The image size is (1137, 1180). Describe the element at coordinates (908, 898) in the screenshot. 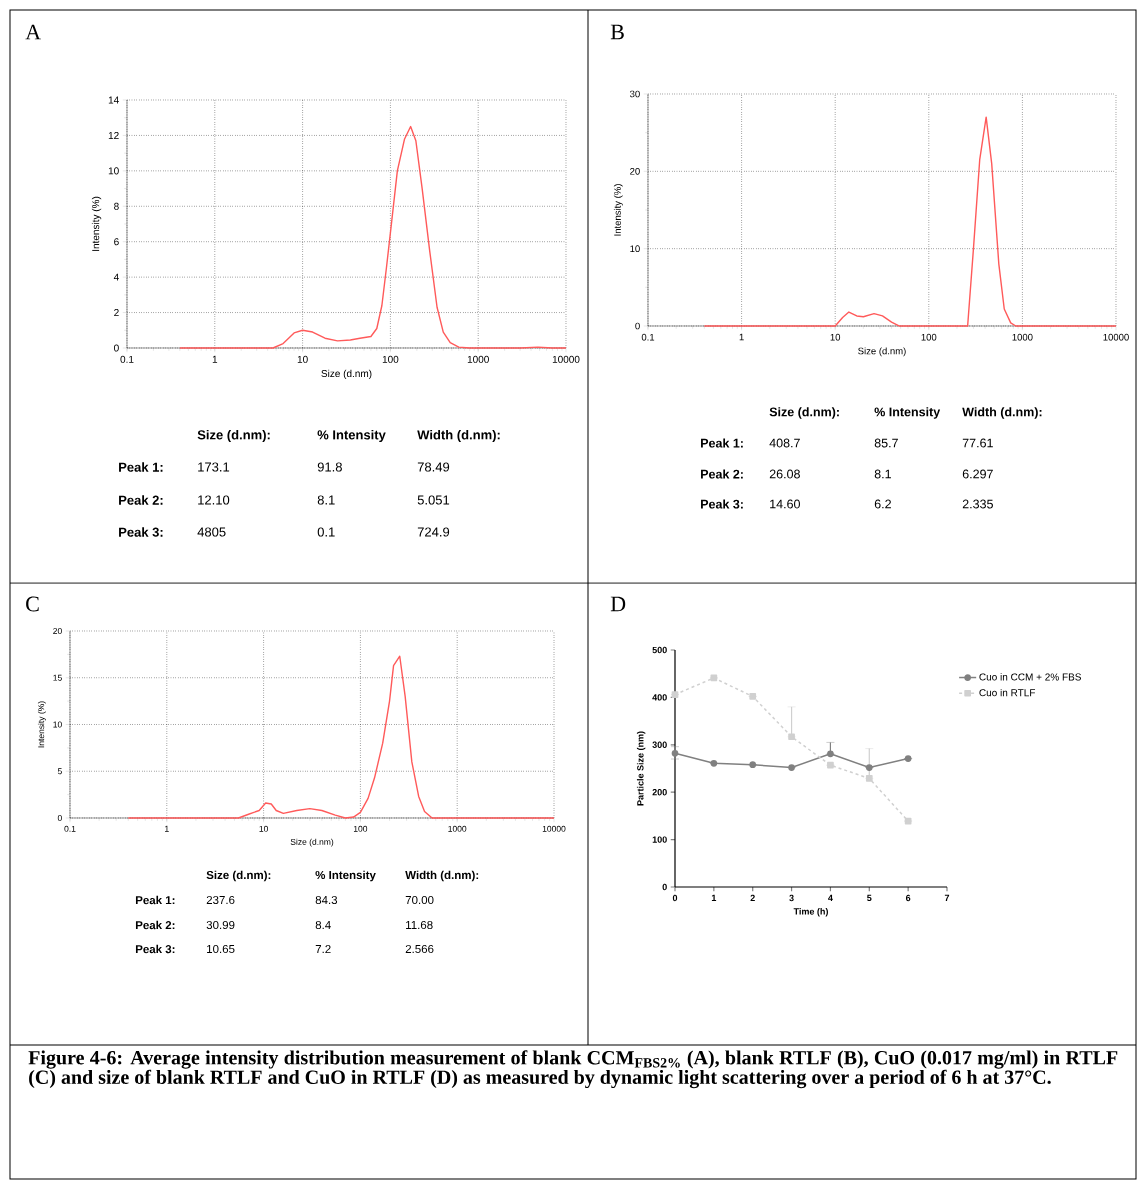

I see `x-tick-label: 6` at that location.